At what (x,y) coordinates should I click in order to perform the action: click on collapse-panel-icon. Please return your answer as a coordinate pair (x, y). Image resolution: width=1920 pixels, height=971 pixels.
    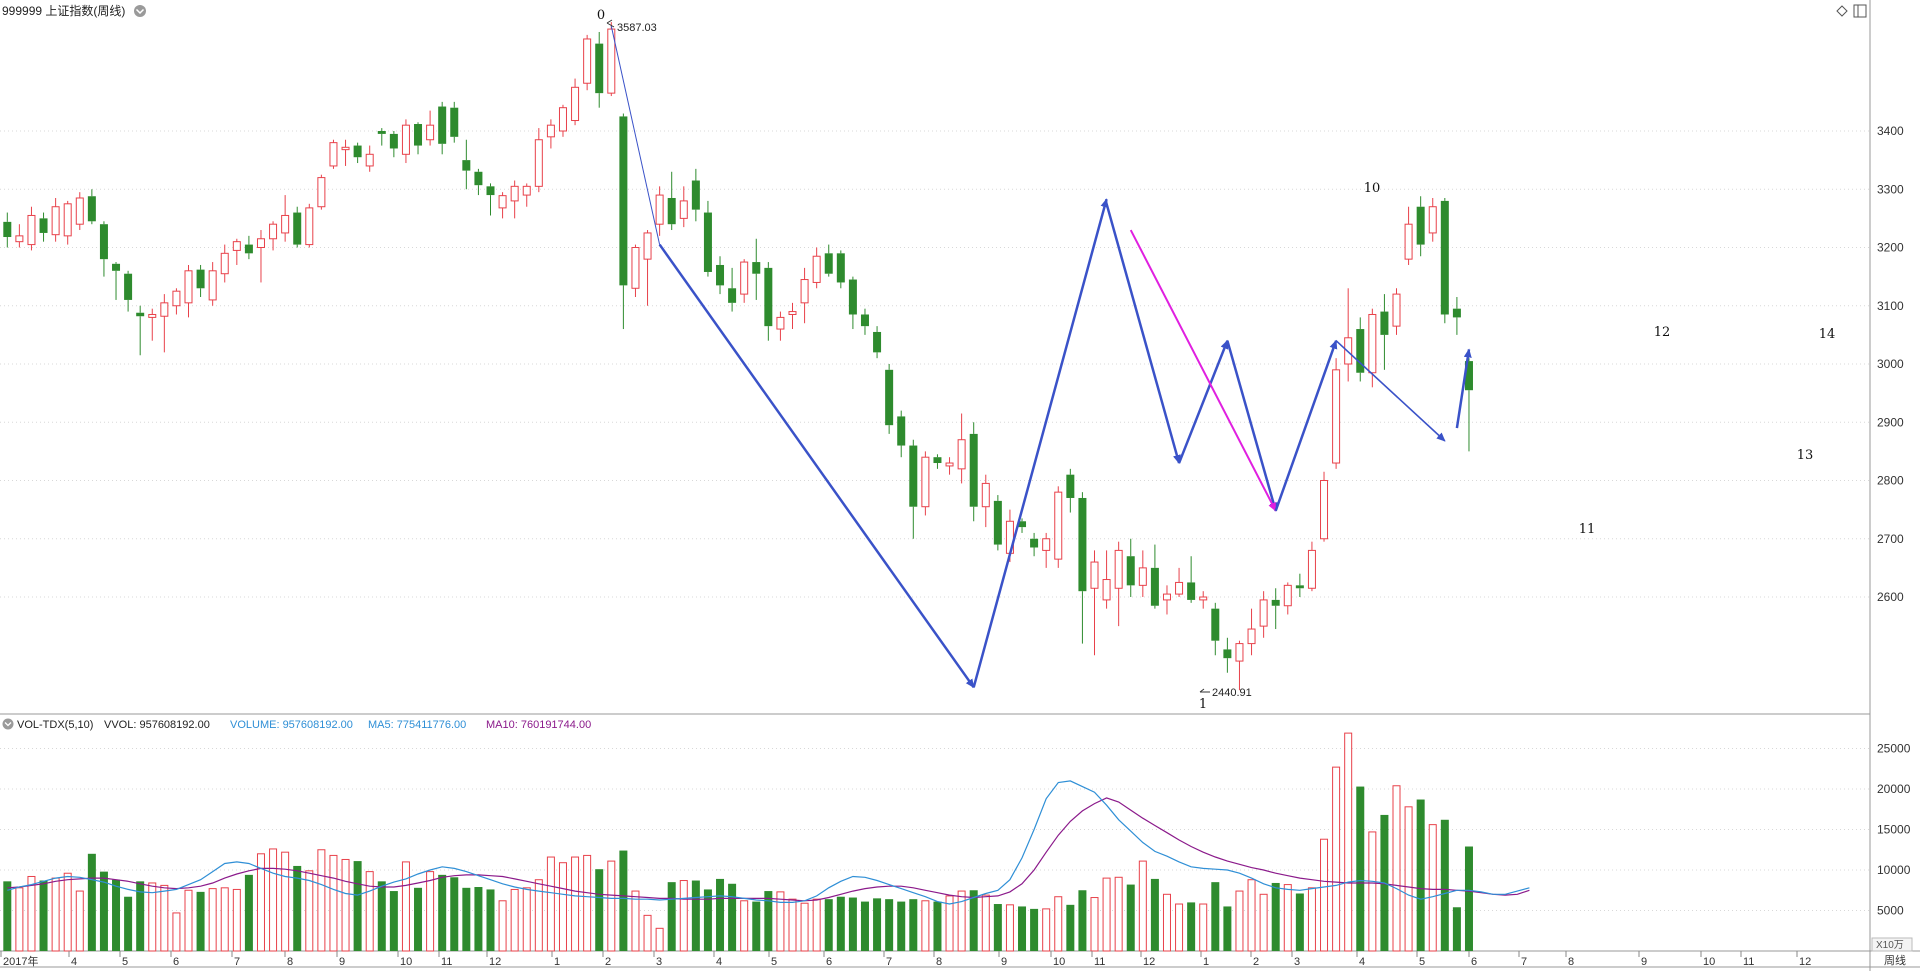
    Looking at the image, I should click on (1860, 11).